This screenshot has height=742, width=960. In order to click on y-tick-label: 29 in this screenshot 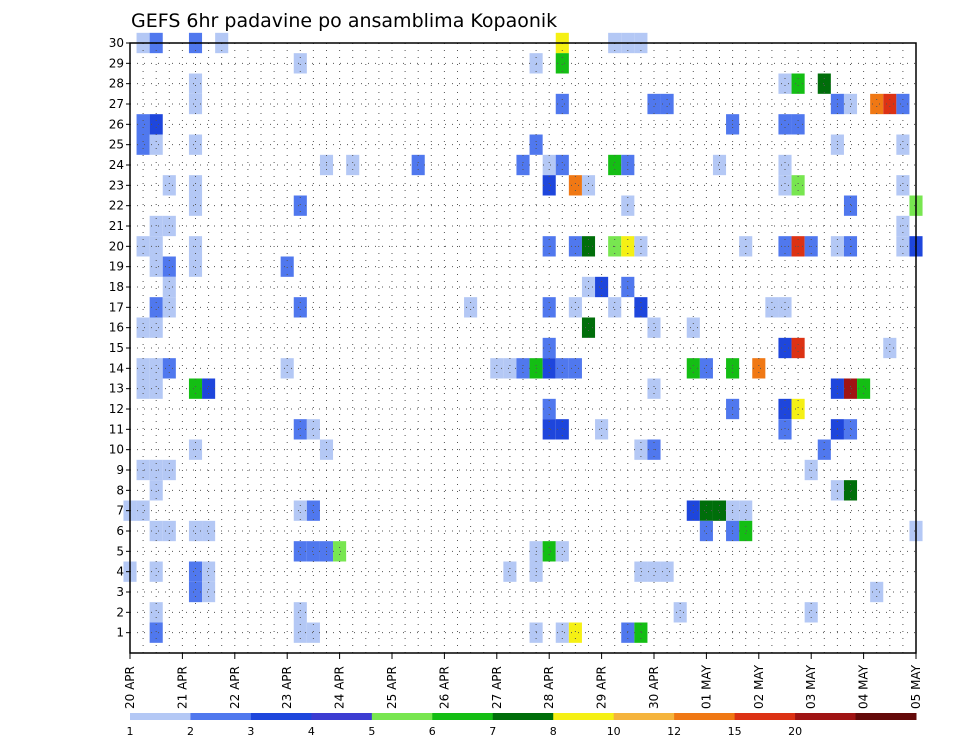, I will do `click(116, 63)`.